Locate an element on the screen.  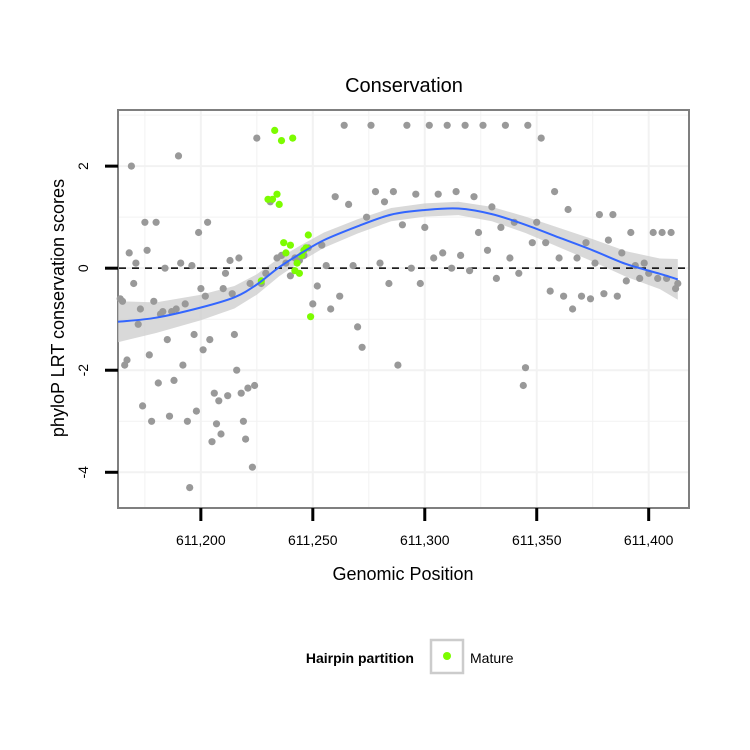
x-tick-label: 611,300 is located at coordinates (425, 540).